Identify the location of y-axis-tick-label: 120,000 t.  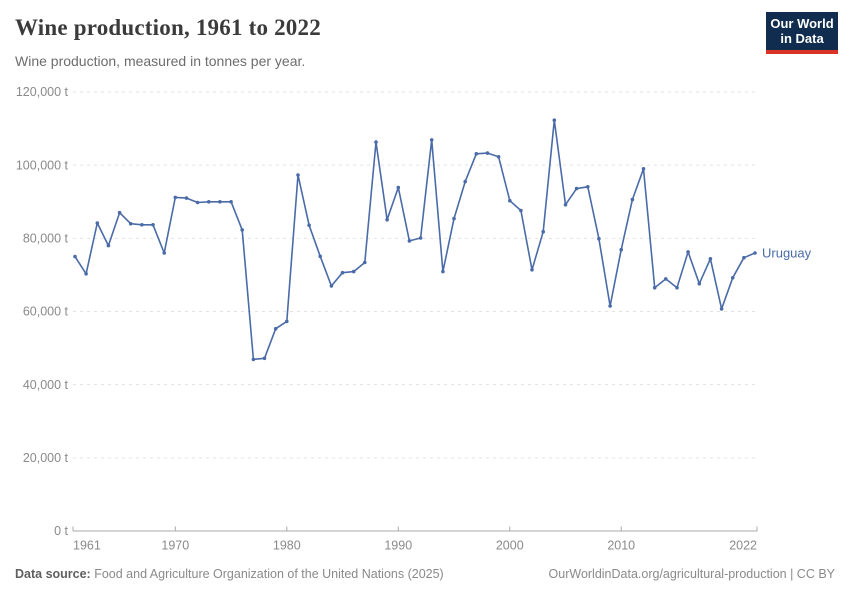
(42, 92).